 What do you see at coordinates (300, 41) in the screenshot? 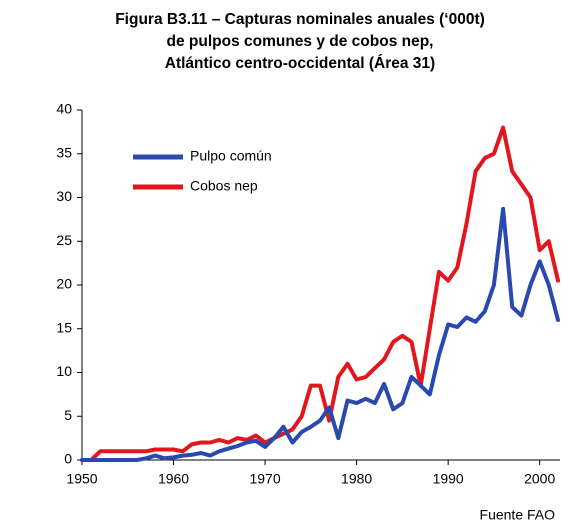
I see `chart-title: de pulpos comunes y de cobos nep,` at bounding box center [300, 41].